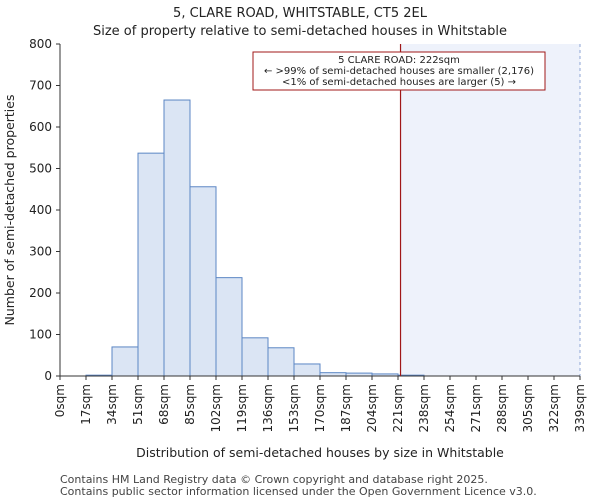  I want to click on x-tick-label: 102sqm, so click(216, 408).